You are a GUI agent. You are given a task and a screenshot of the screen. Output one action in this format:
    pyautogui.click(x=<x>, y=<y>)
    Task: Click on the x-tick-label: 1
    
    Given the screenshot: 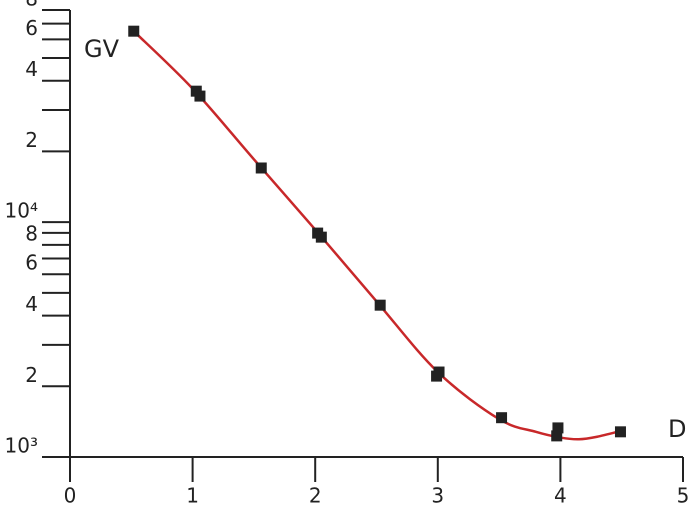 What is the action you would take?
    pyautogui.click(x=192, y=496)
    